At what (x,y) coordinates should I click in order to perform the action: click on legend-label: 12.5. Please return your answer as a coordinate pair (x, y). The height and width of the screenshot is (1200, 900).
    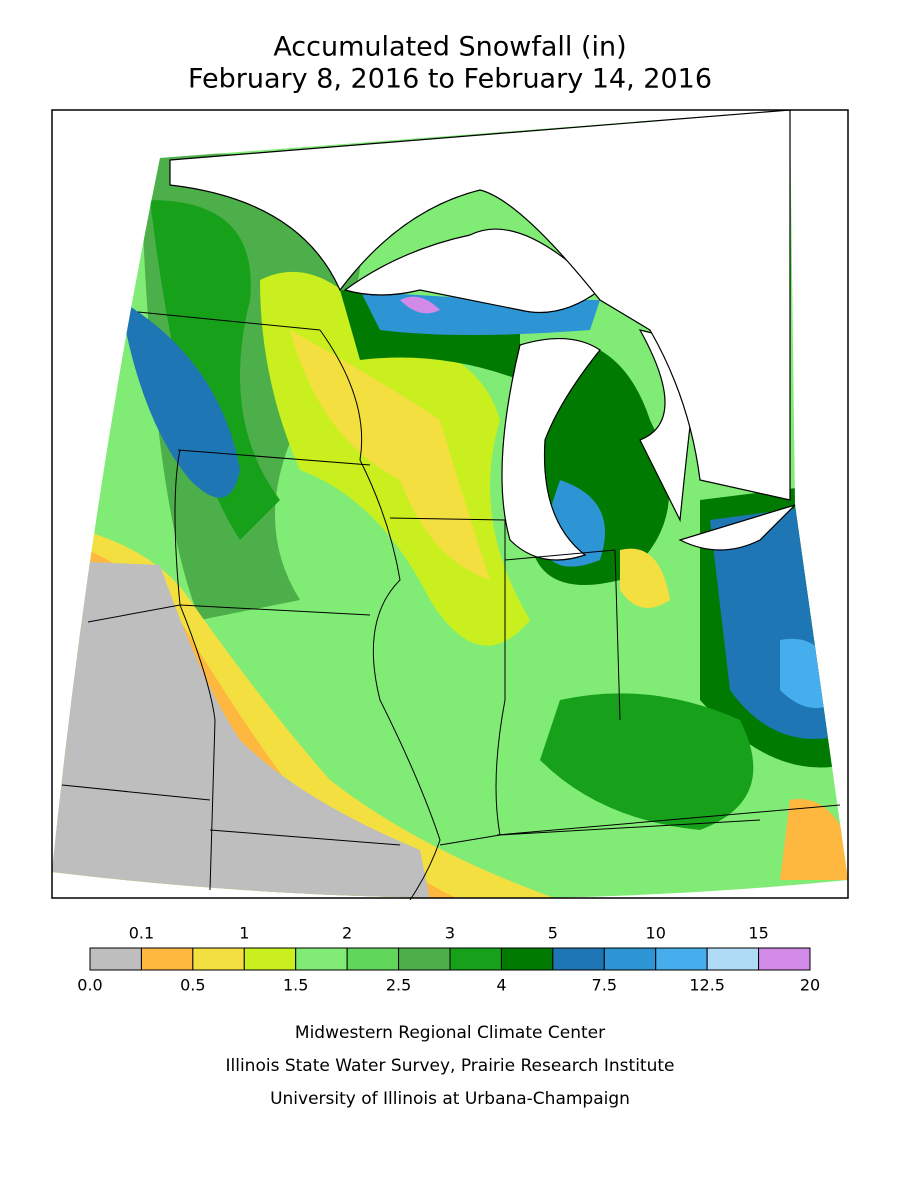
    Looking at the image, I should click on (707, 985).